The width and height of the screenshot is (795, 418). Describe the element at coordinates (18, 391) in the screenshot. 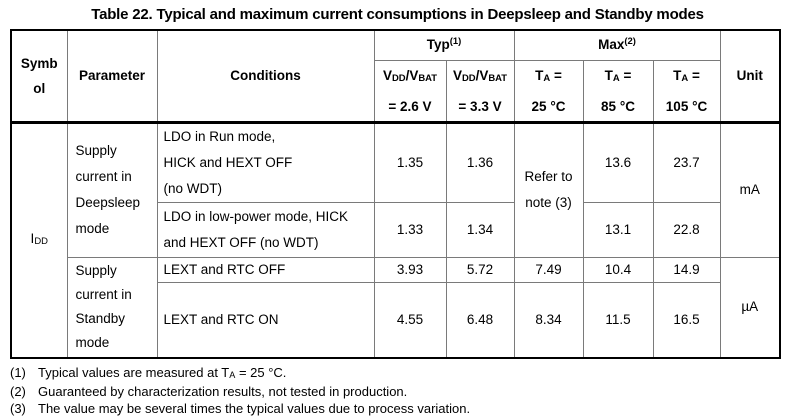

I see `footnote-number: (2)` at that location.